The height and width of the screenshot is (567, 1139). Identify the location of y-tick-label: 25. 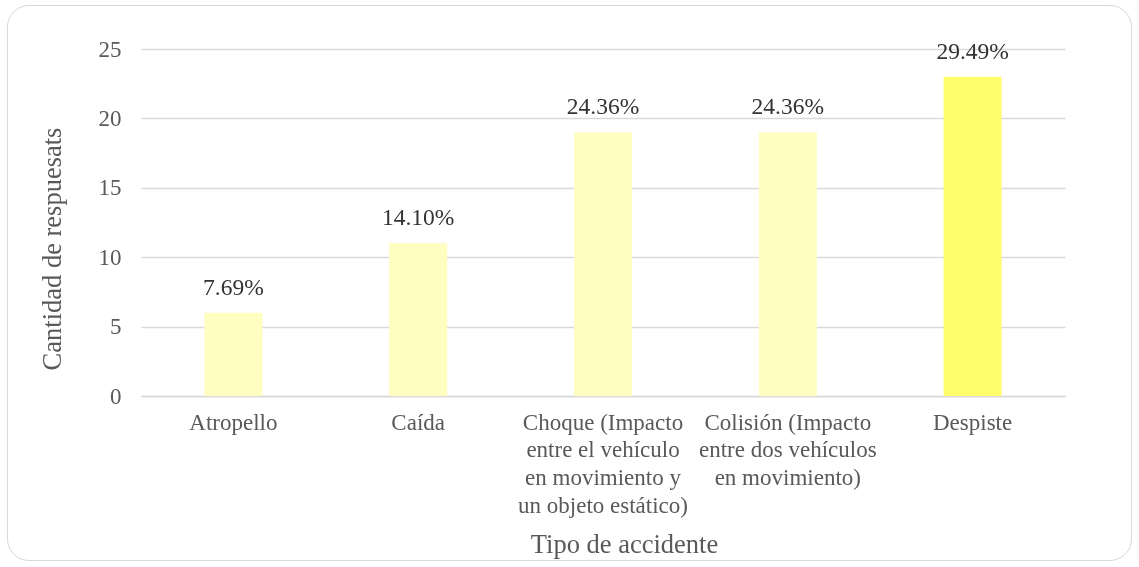
(110, 49).